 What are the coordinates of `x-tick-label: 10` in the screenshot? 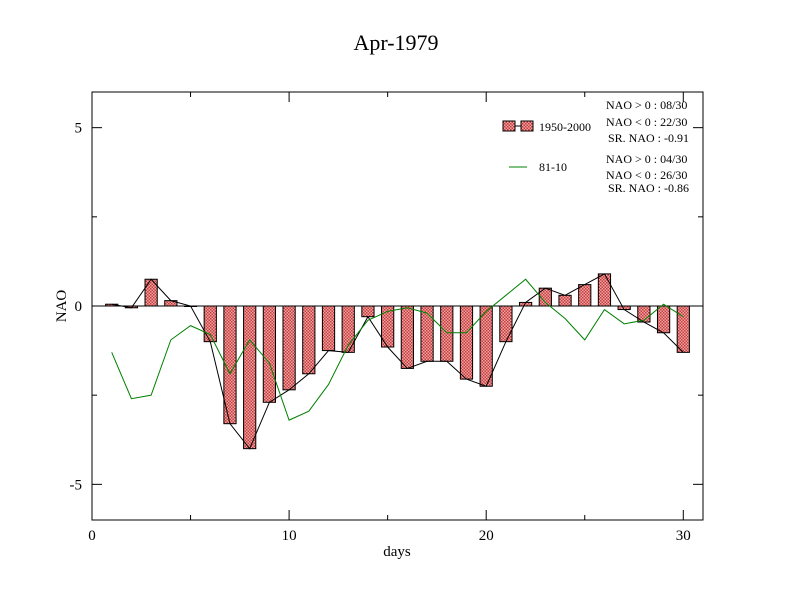 It's located at (289, 536).